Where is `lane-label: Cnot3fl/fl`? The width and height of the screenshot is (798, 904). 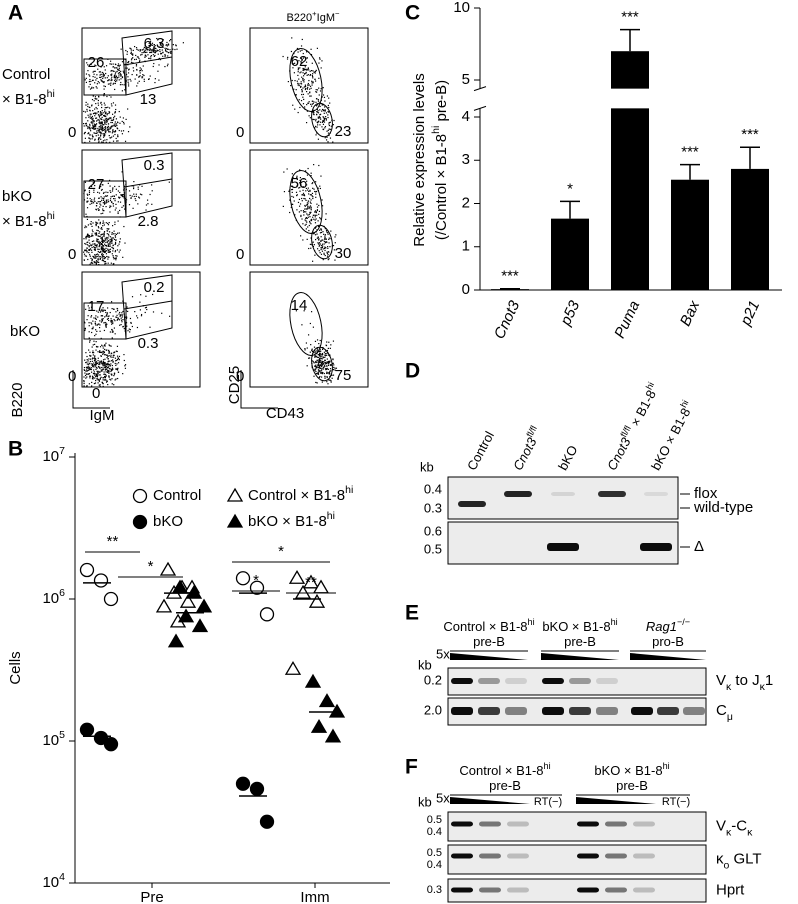 lane-label: Cnot3fl/fl is located at coordinates (527, 448).